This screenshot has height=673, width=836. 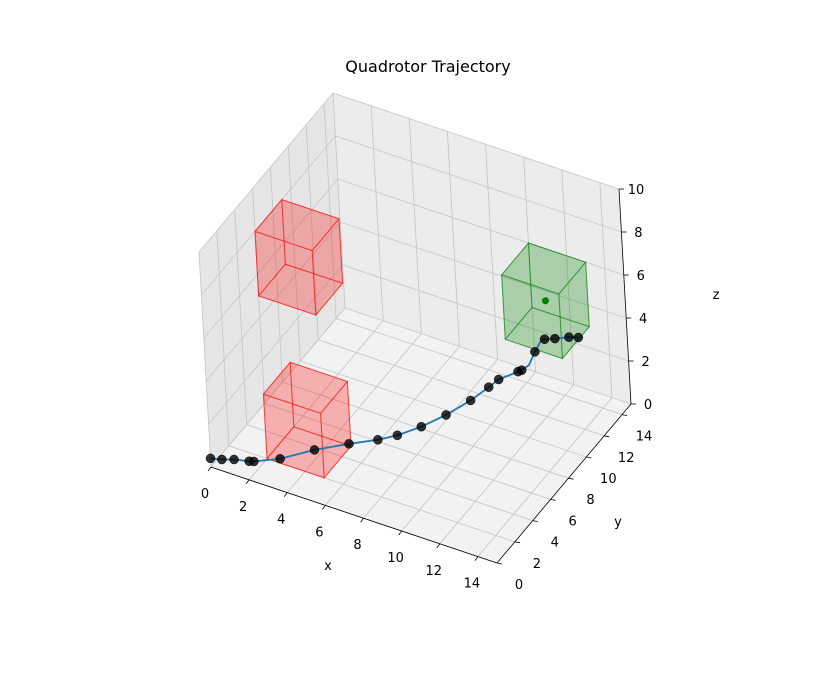 I want to click on y-tick-label: 6, so click(x=572, y=521).